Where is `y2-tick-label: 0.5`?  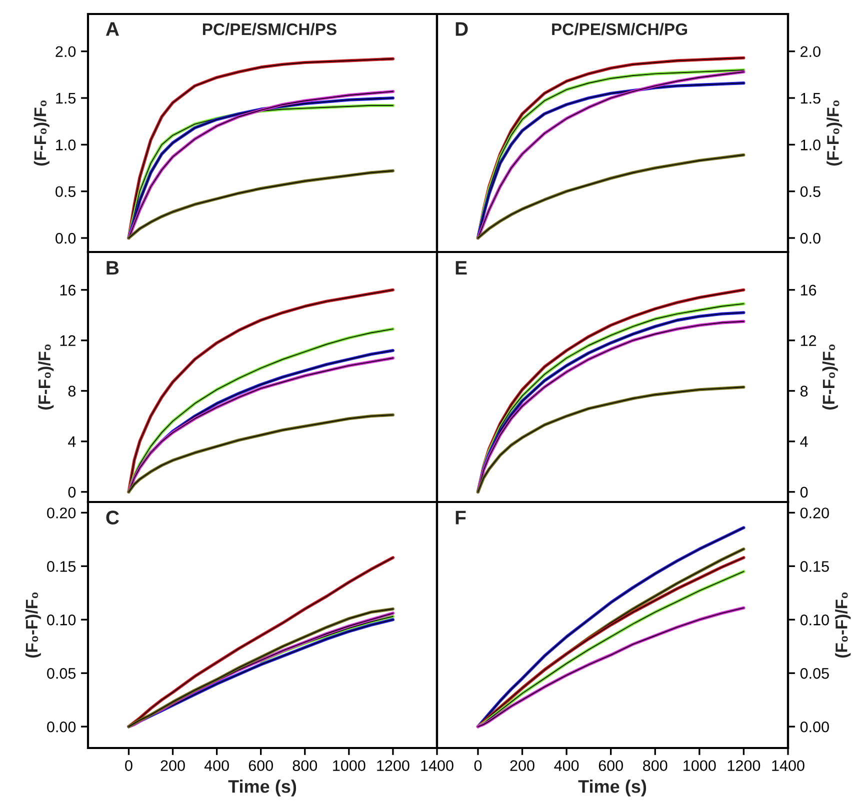
y2-tick-label: 0.5 is located at coordinates (810, 192).